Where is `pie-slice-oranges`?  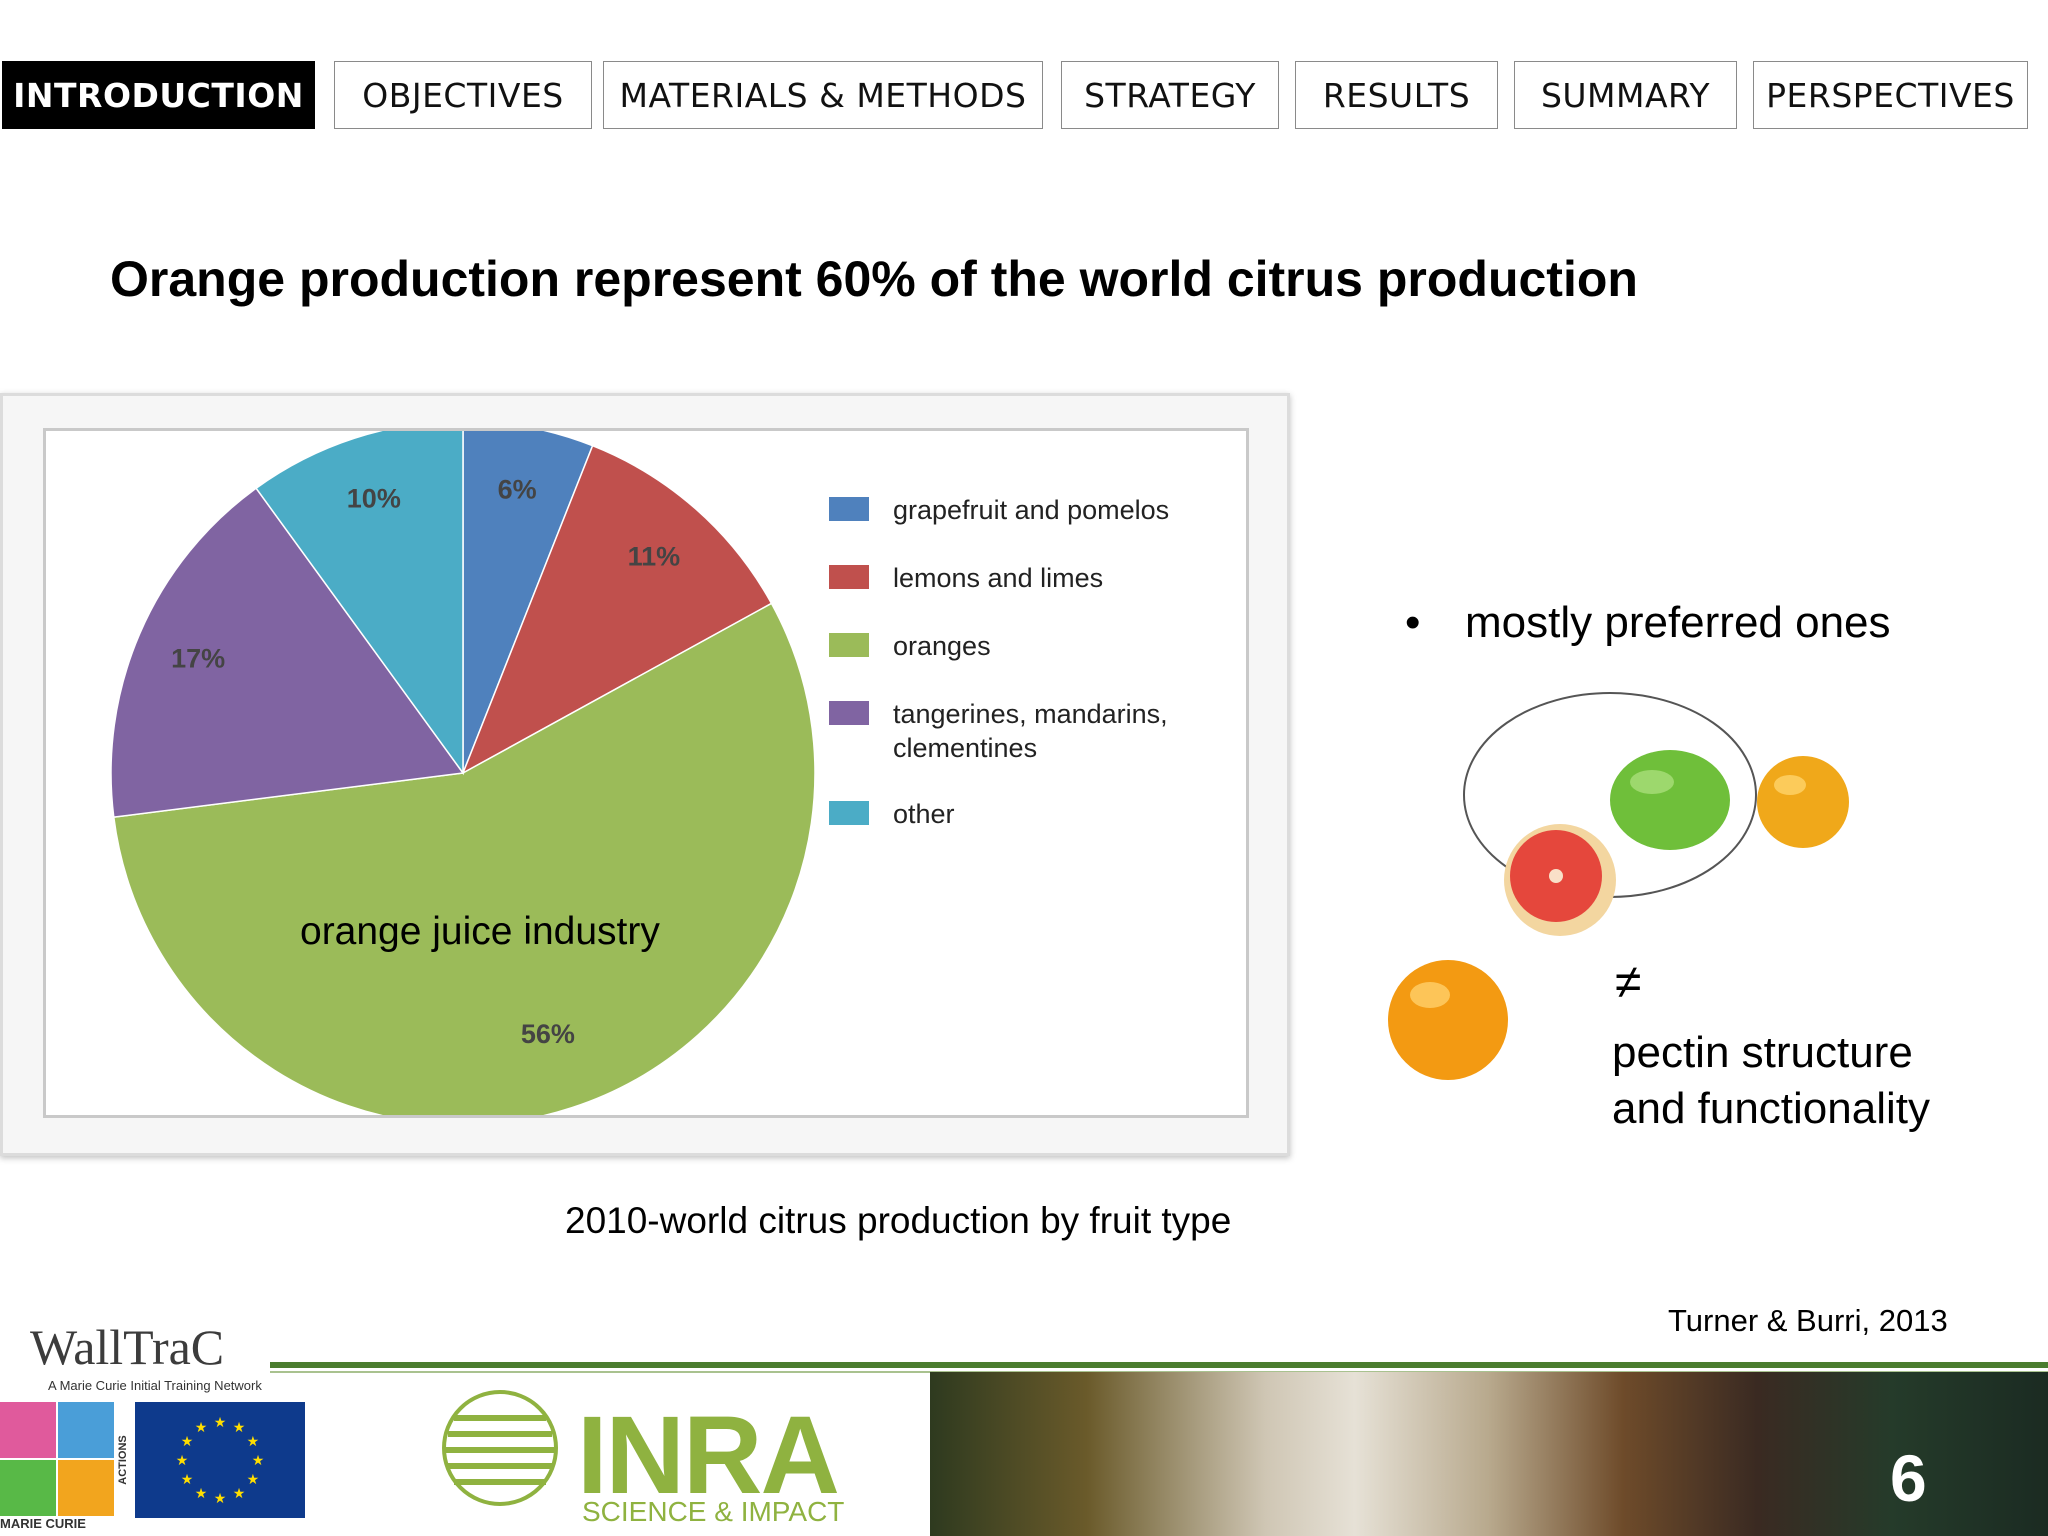 pie-slice-oranges is located at coordinates (464, 858).